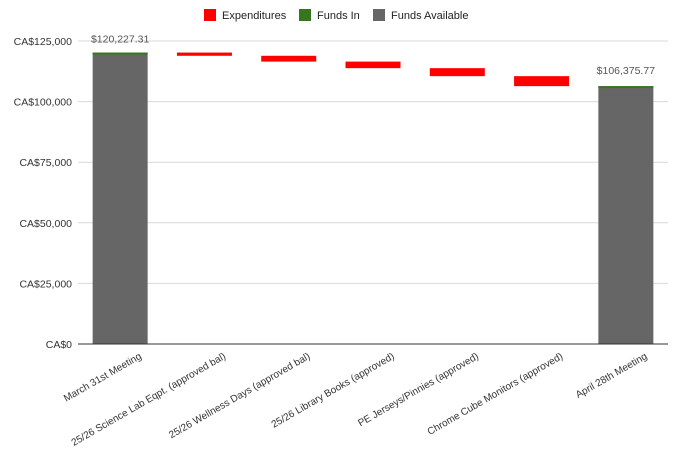 The image size is (680, 456). What do you see at coordinates (373, 56) in the screenshot?
I see `data-labels: $120,227.31 $106,375.77` at bounding box center [373, 56].